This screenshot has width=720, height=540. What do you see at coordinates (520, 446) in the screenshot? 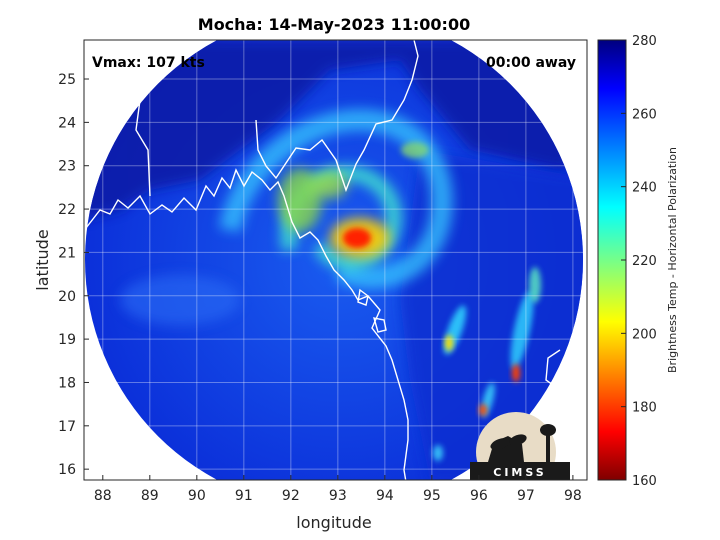
I see `cimss-logo: CIMSS` at bounding box center [520, 446].